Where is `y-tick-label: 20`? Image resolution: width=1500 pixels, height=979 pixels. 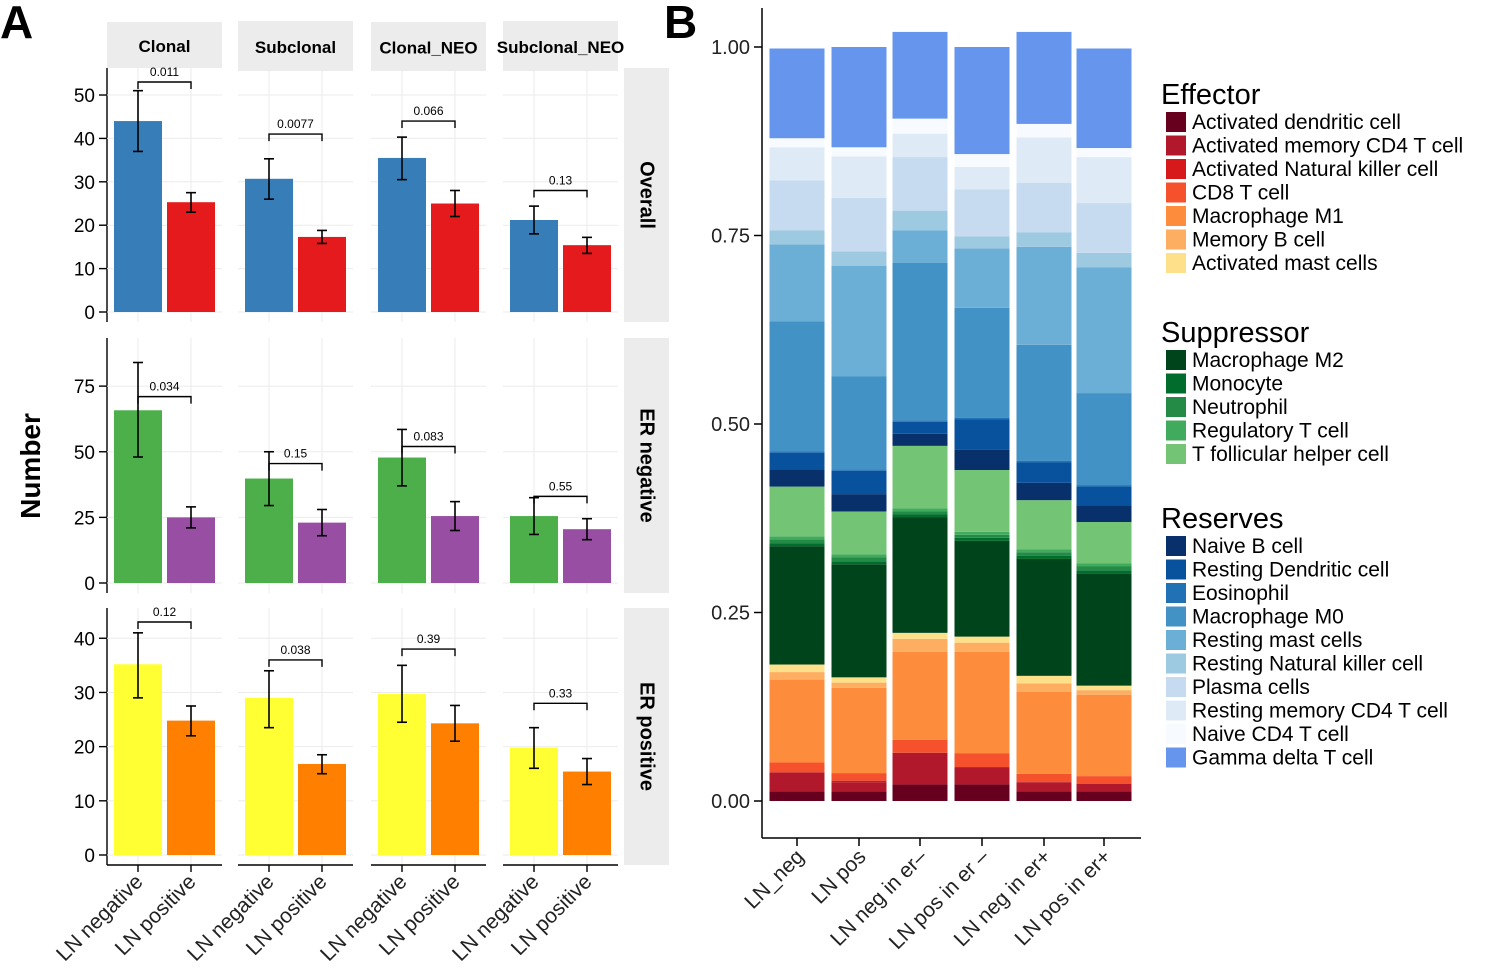 y-tick-label: 20 is located at coordinates (84, 226).